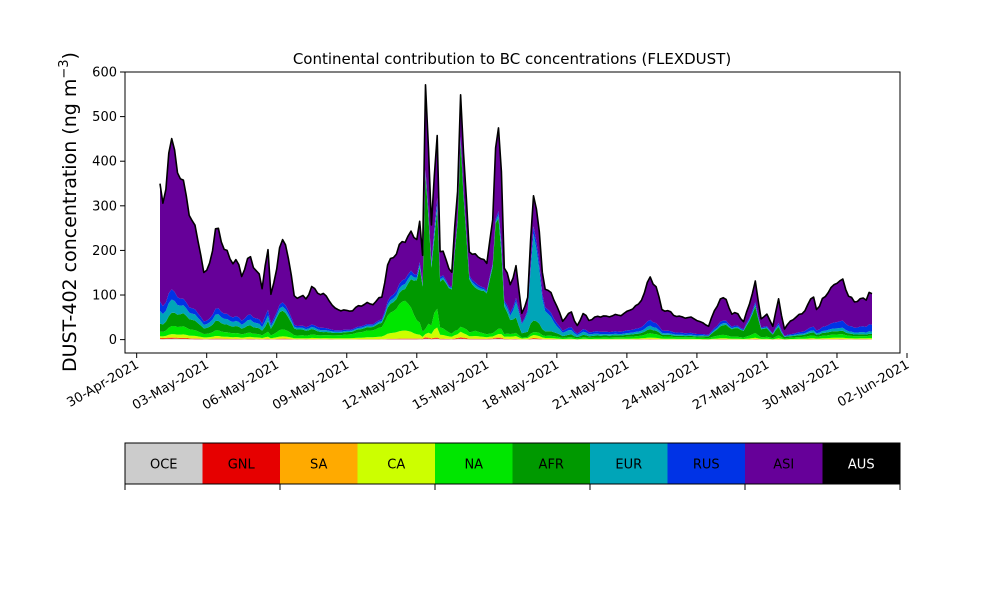 Image resolution: width=1000 pixels, height=600 pixels. I want to click on legend-swatch-afr, so click(551, 463).